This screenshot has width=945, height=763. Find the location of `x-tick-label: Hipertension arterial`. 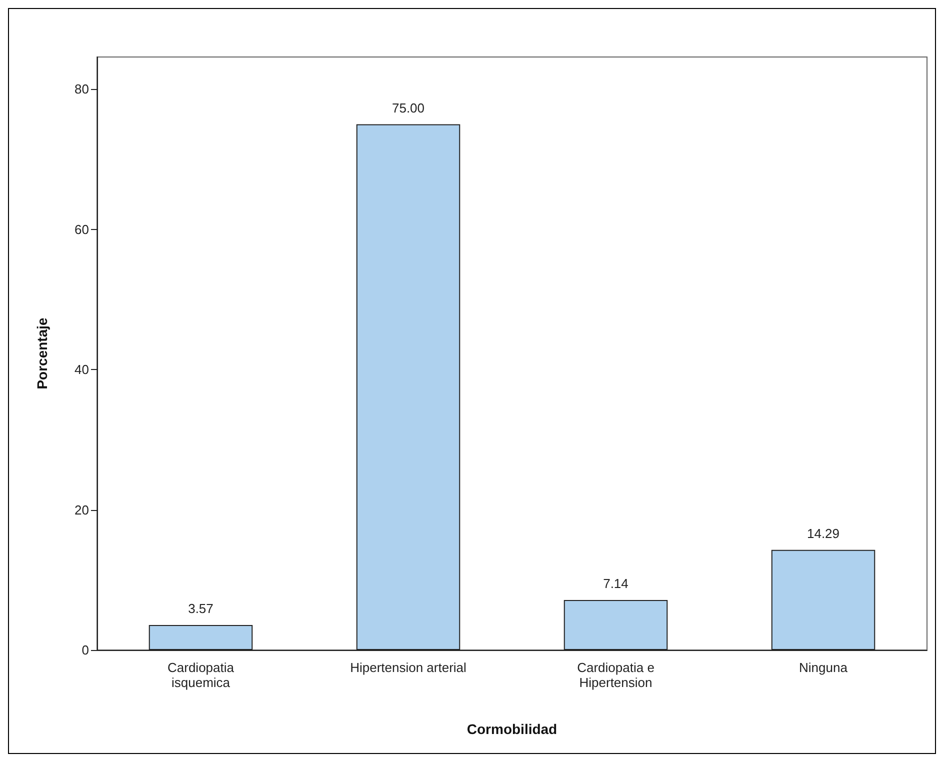

x-tick-label: Hipertension arterial is located at coordinates (408, 667).